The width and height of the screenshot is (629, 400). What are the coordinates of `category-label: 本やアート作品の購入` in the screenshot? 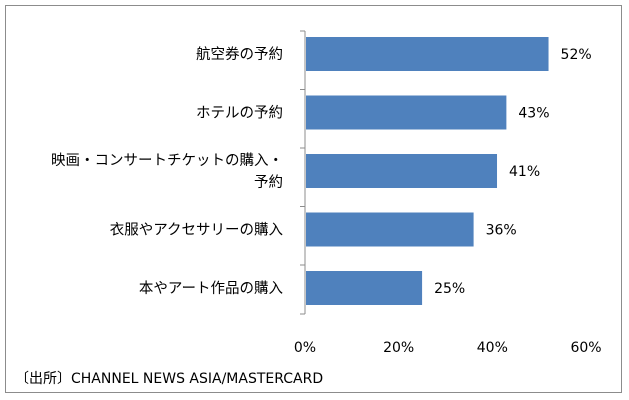 It's located at (211, 288).